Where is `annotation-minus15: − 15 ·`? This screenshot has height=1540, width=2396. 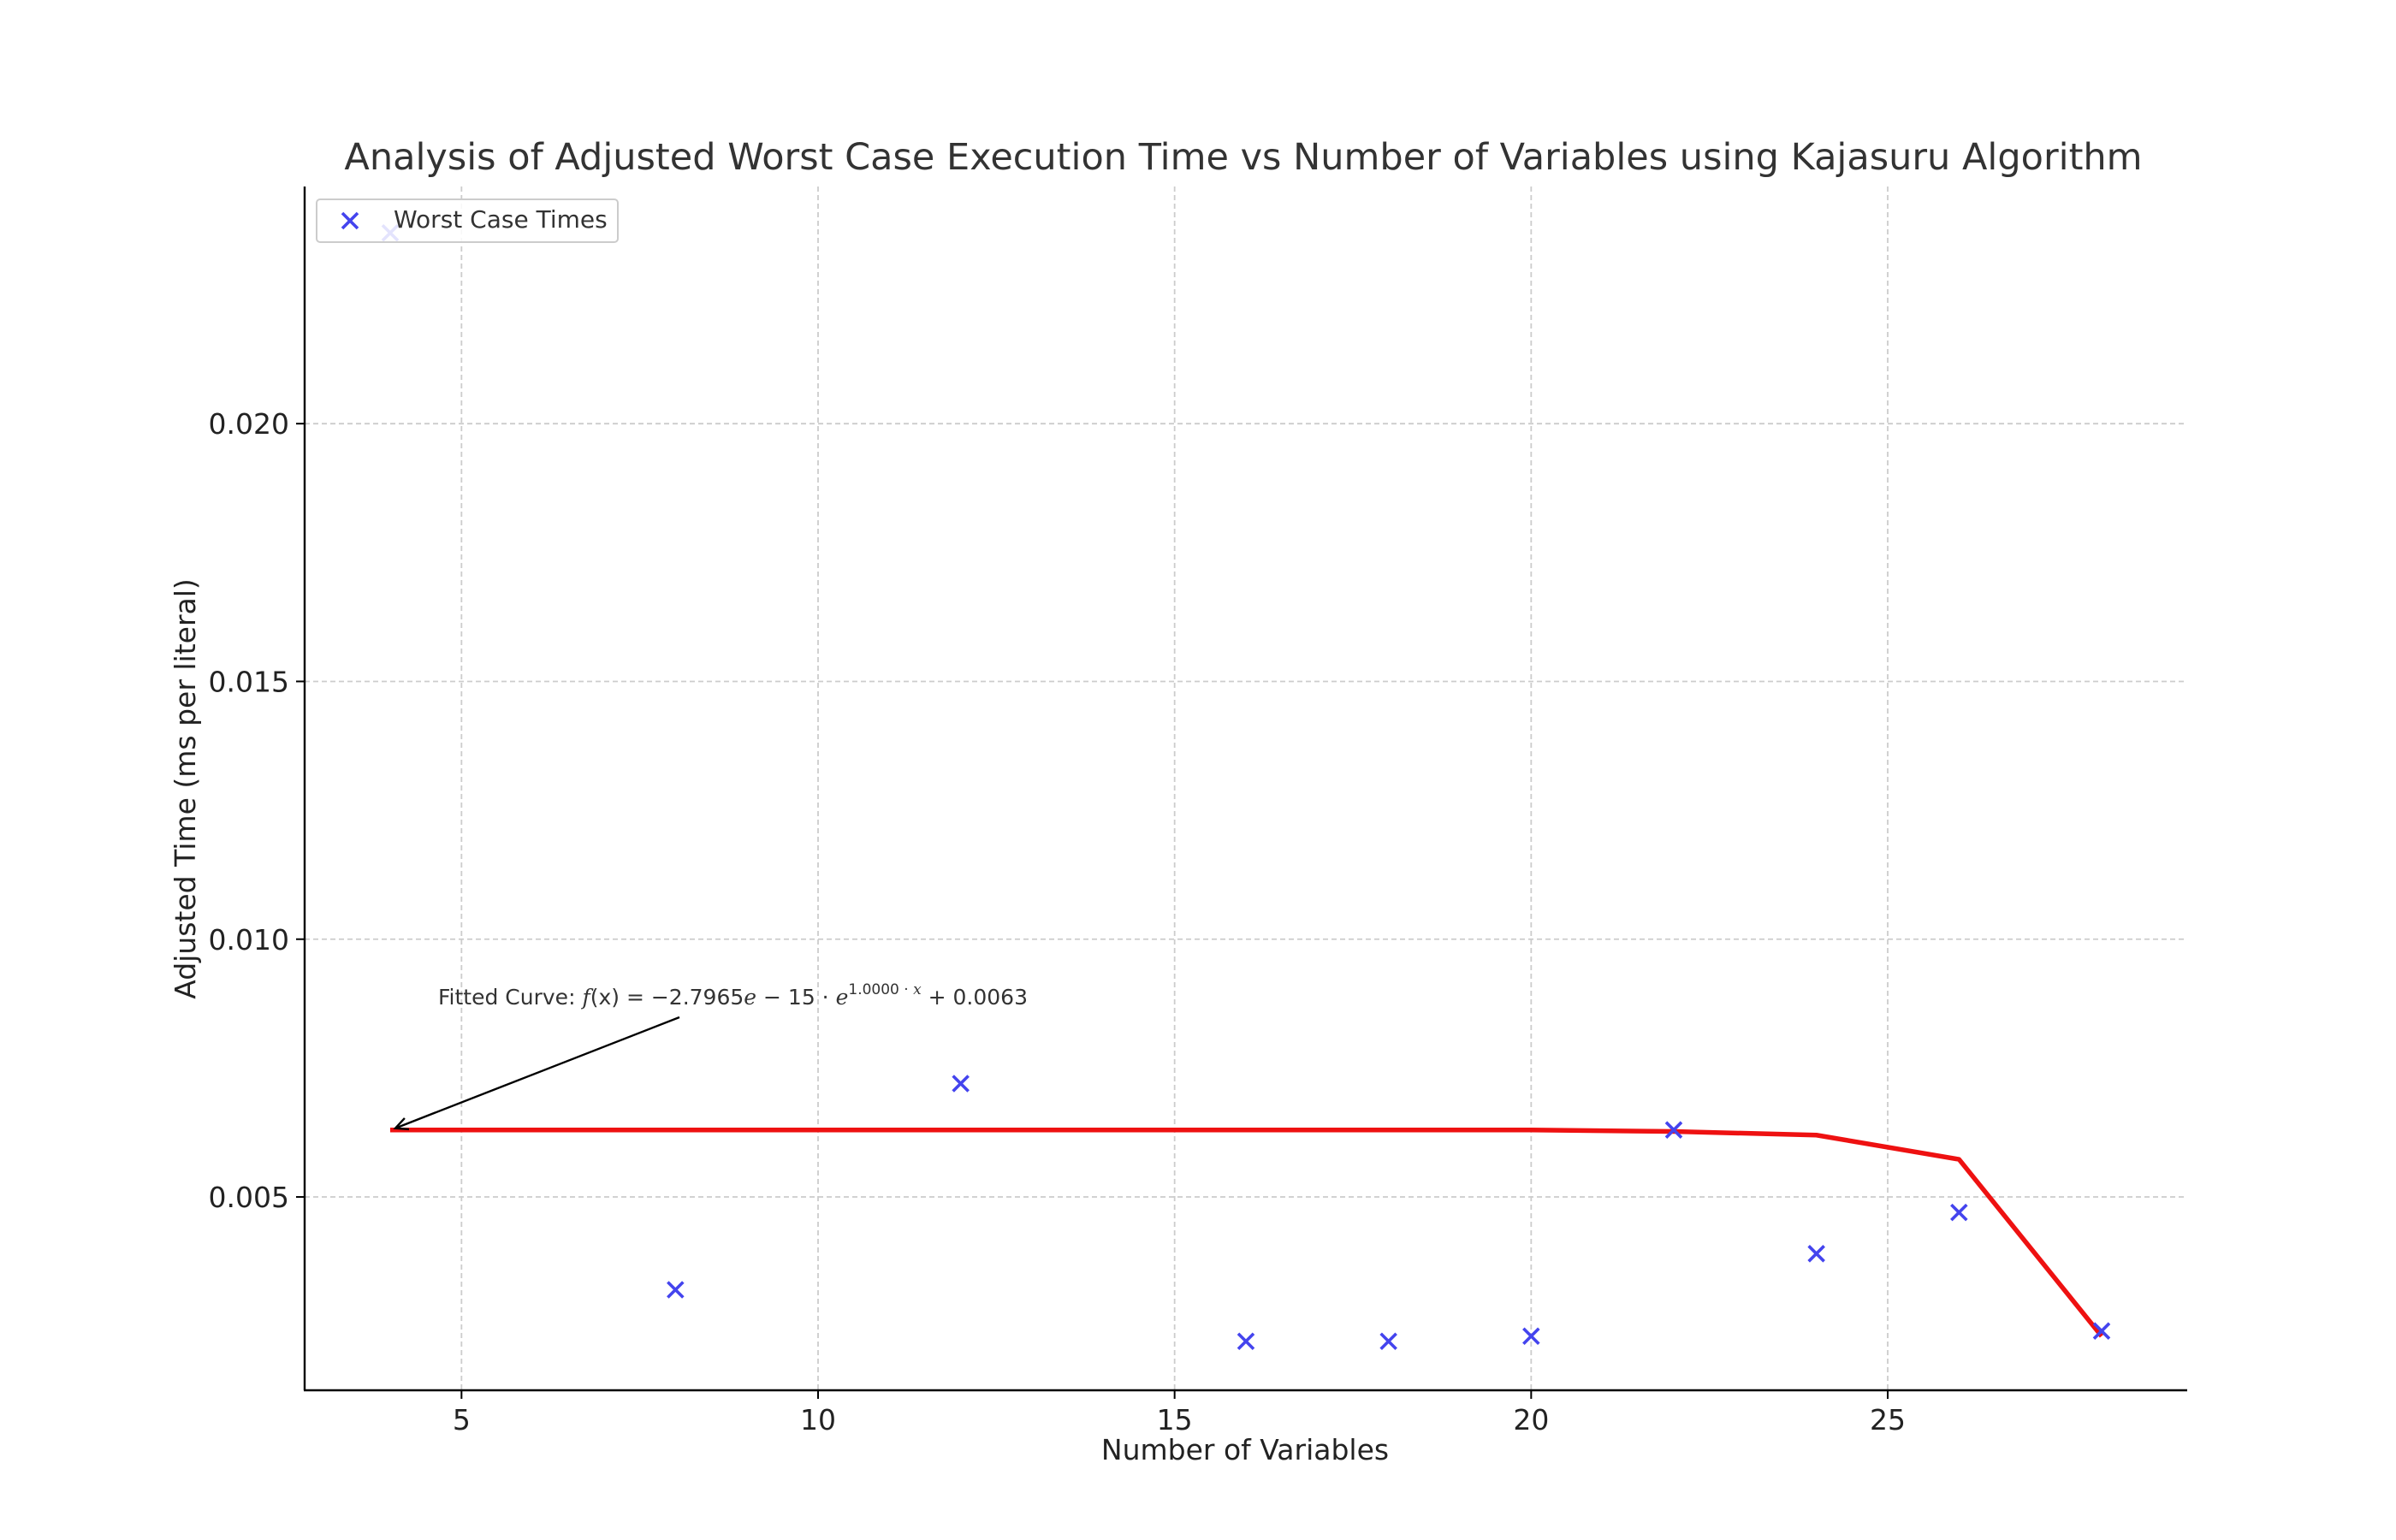
annotation-minus15: − 15 · is located at coordinates (796, 997).